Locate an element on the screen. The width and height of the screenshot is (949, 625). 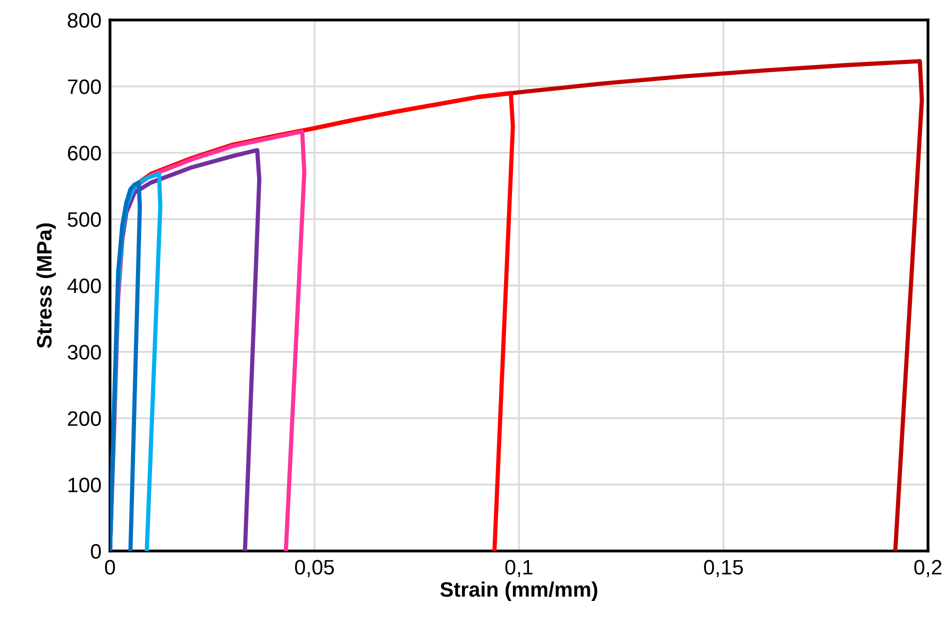
y-tick-label: 700 is located at coordinates (84, 86).